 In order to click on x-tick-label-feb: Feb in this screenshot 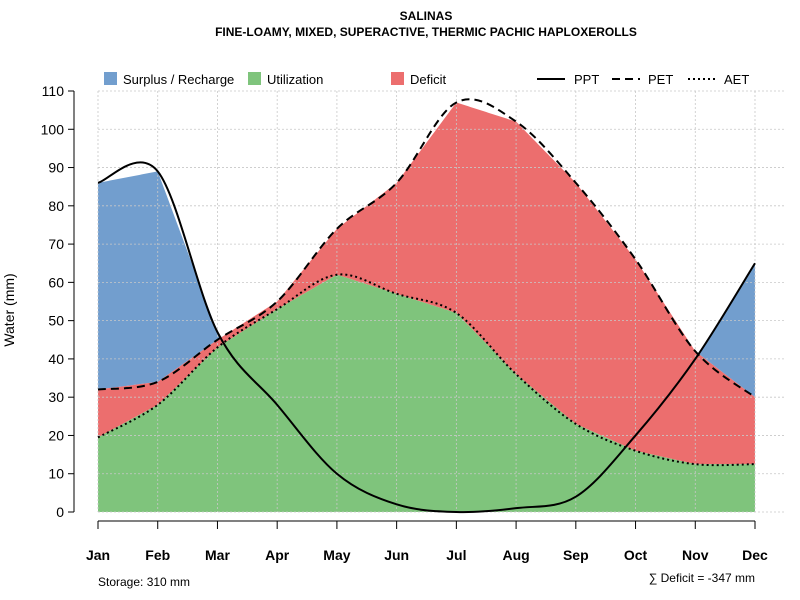, I will do `click(157, 555)`.